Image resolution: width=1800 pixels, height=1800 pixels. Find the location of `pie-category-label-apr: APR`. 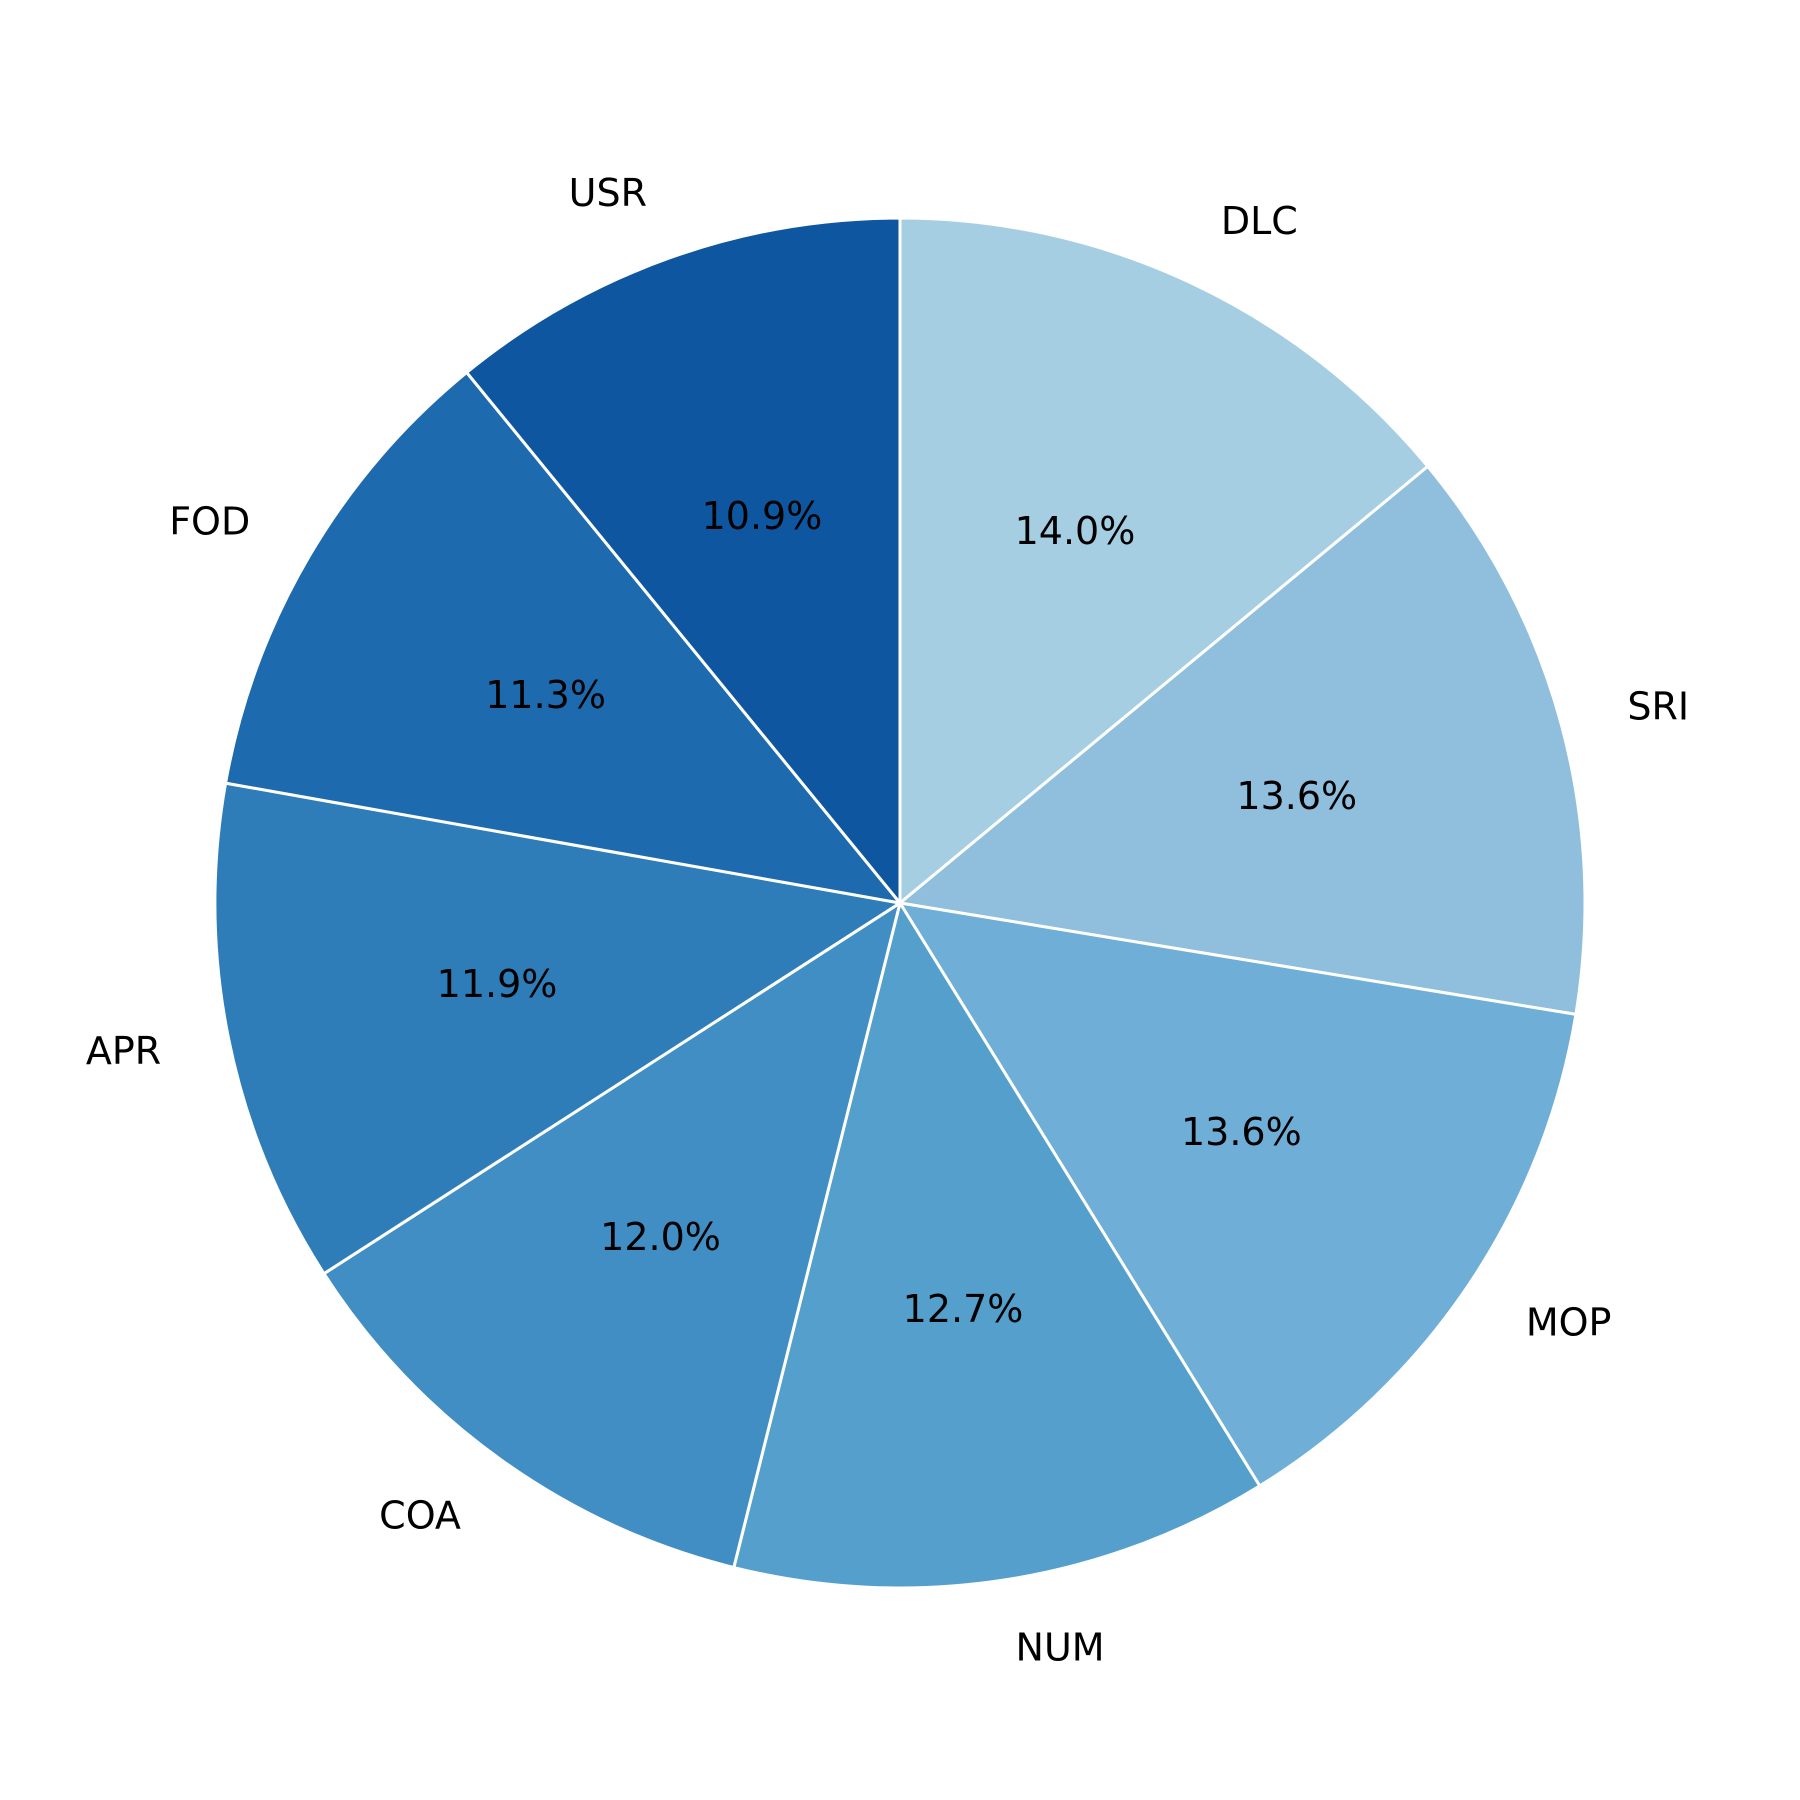

pie-category-label-apr: APR is located at coordinates (123, 1051).